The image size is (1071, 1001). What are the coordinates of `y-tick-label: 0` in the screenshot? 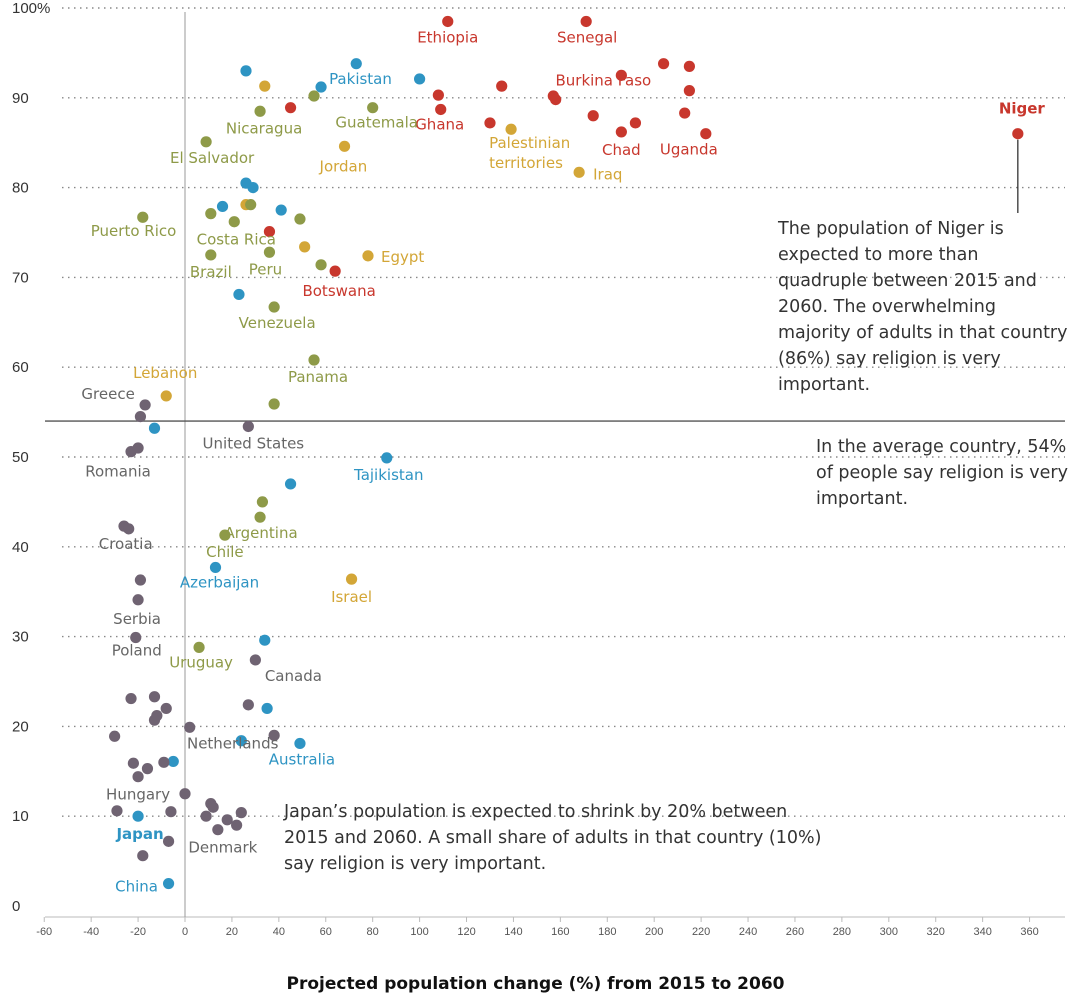 It's located at (16, 906).